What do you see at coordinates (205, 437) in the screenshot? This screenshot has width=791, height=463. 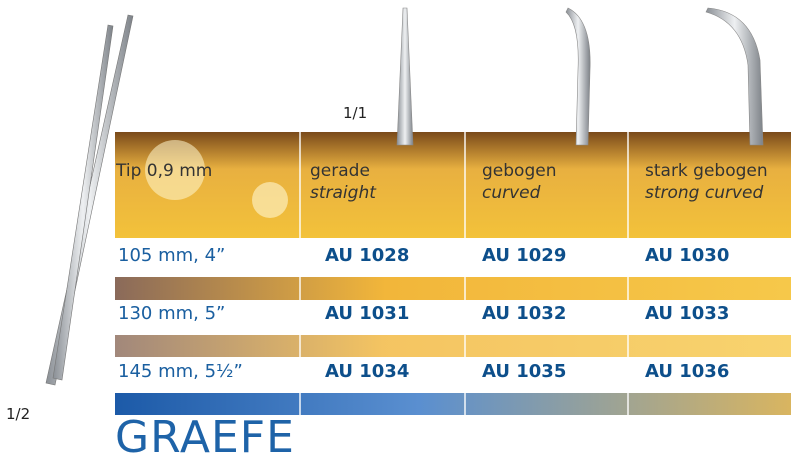 I see `product-title: GRAEFE` at bounding box center [205, 437].